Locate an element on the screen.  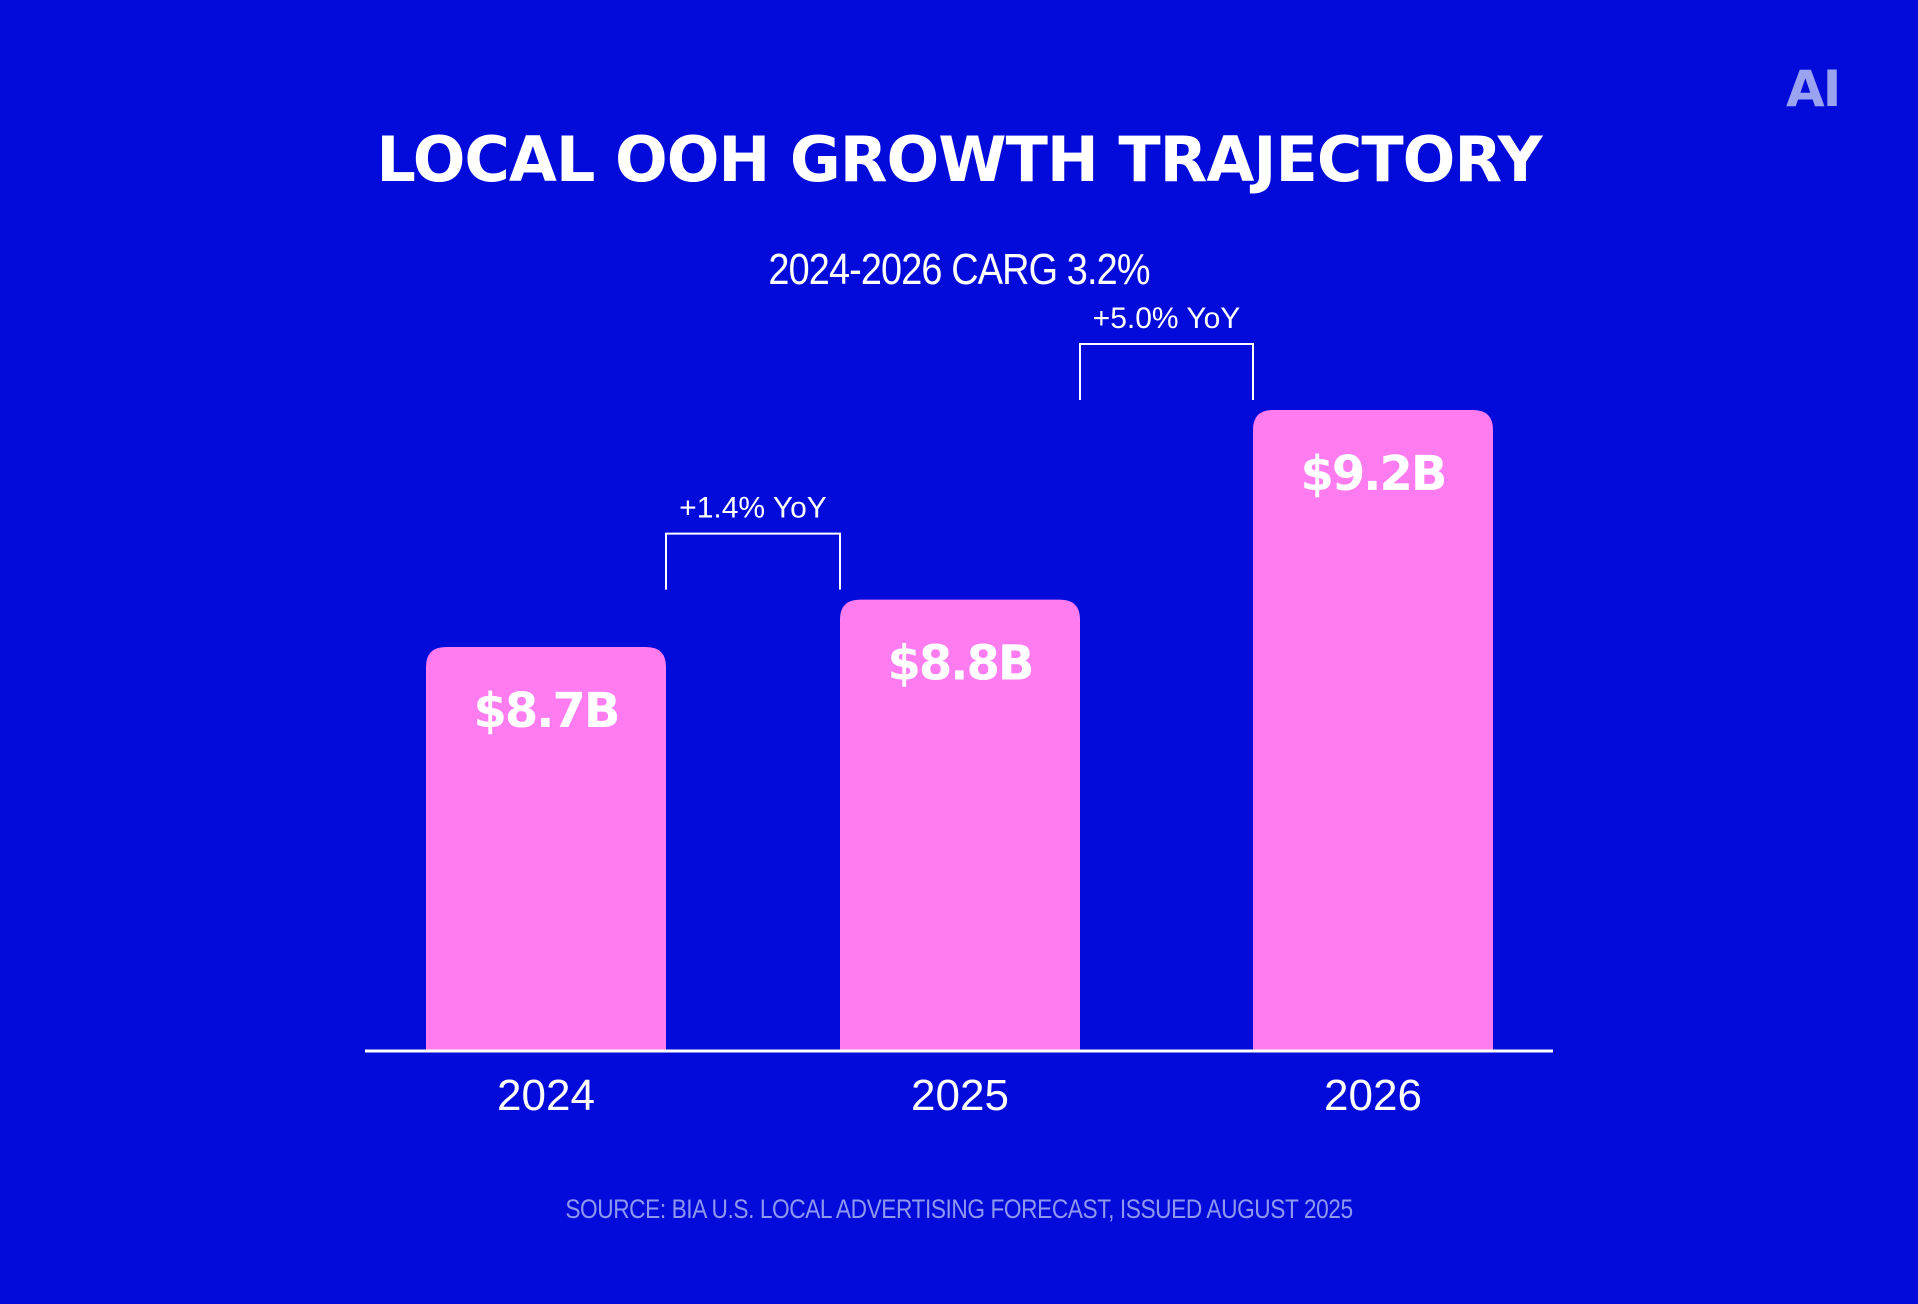
bar-value-label-2024: $8.7B is located at coordinates (545, 711).